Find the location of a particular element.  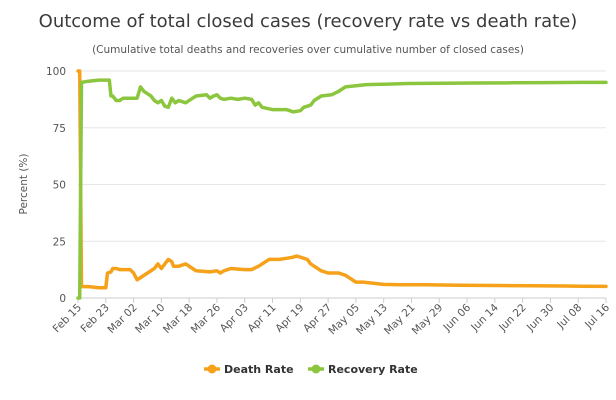

x-tick-label: Jul 16 is located at coordinates (597, 316).